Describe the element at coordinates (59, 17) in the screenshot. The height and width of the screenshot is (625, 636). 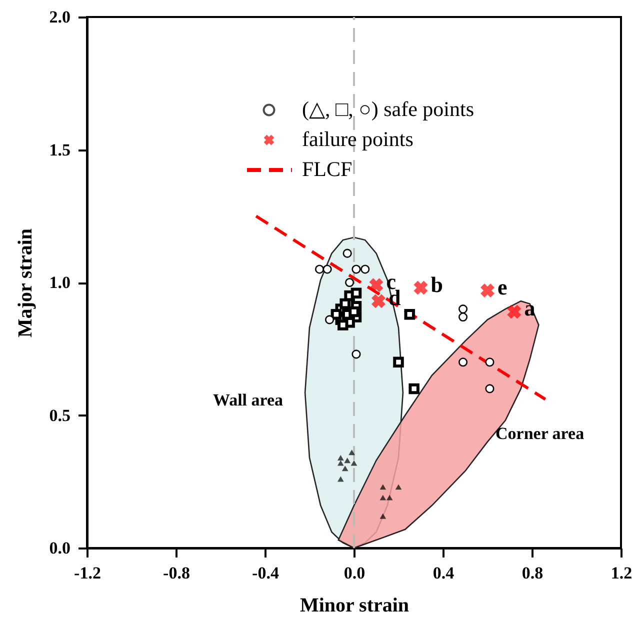
I see `y-tick-label: 2.0` at that location.